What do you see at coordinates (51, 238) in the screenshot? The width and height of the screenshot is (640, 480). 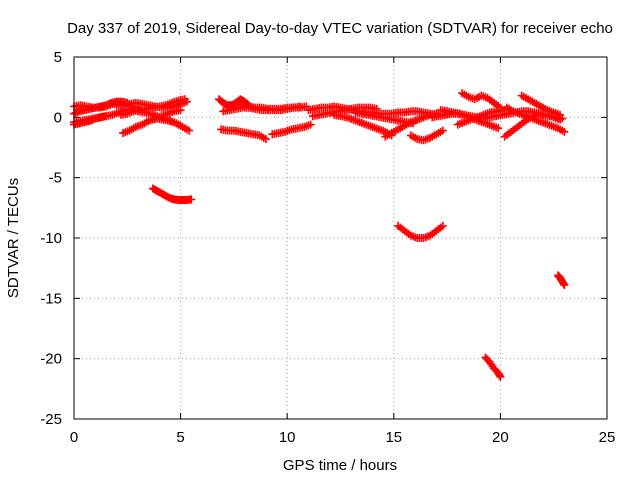 I see `y-tick-label: -10` at bounding box center [51, 238].